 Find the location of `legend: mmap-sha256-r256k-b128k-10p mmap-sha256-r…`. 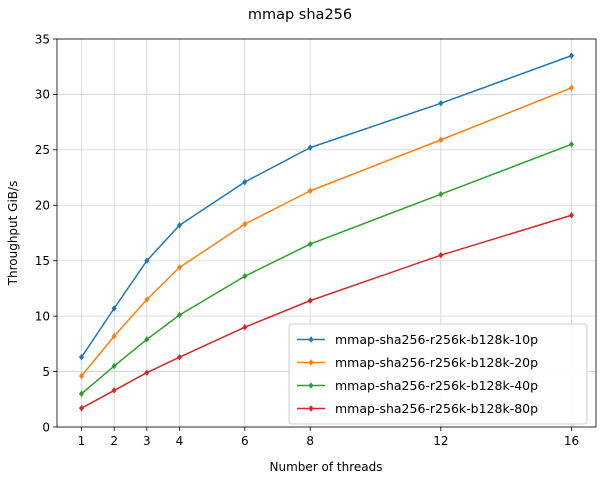

legend: mmap-sha256-r256k-b128k-10p mmap-sha256-r… is located at coordinates (438, 374).